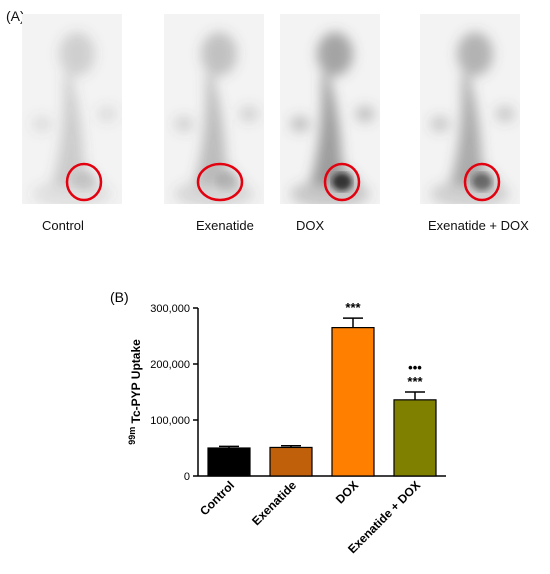 The image size is (550, 574). What do you see at coordinates (170, 421) in the screenshot?
I see `y-tick-label: 100,000` at bounding box center [170, 421].